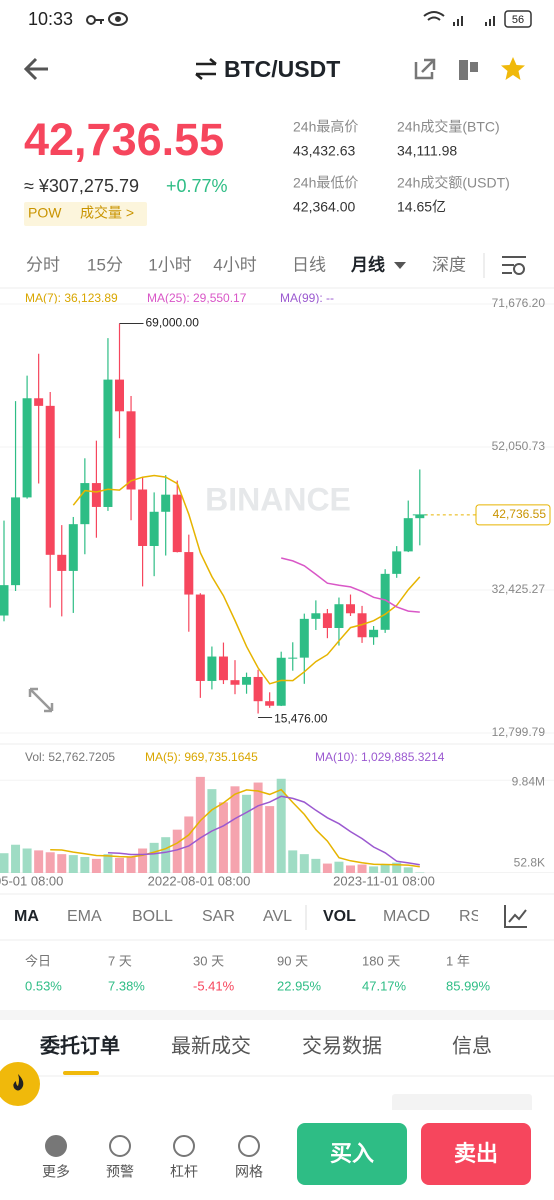 This screenshot has width=554, height=1200. I want to click on ma99-legend: MA(99): --, so click(307, 298).